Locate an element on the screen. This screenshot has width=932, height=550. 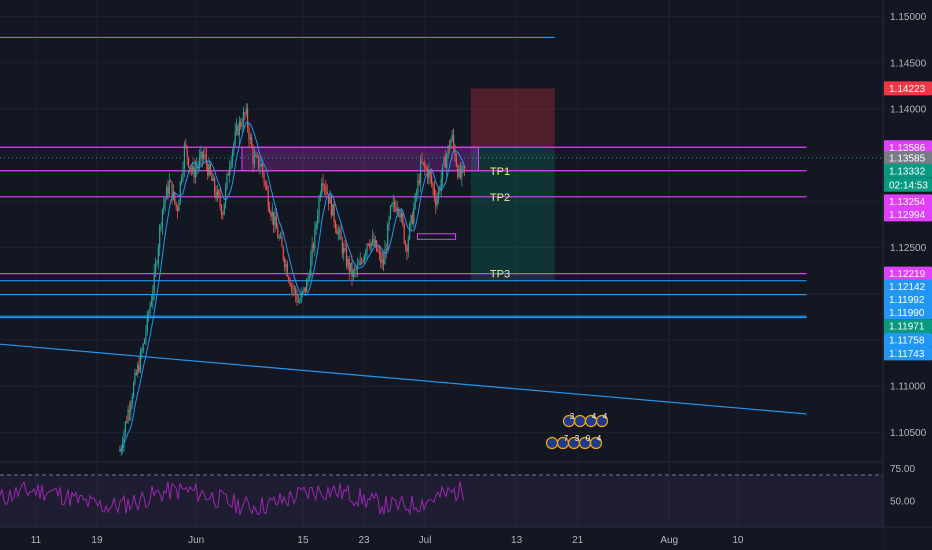
time-tick-label: 10 is located at coordinates (738, 540).